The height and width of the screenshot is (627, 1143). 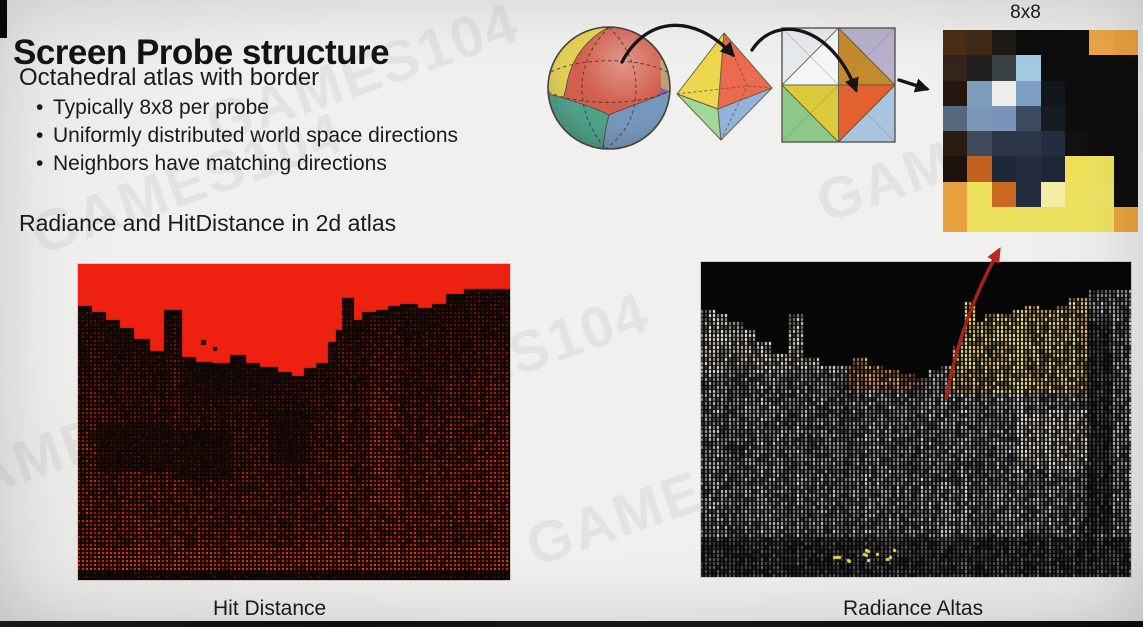 I want to click on probe-grid-size-label: 8x8, so click(x=1025, y=12).